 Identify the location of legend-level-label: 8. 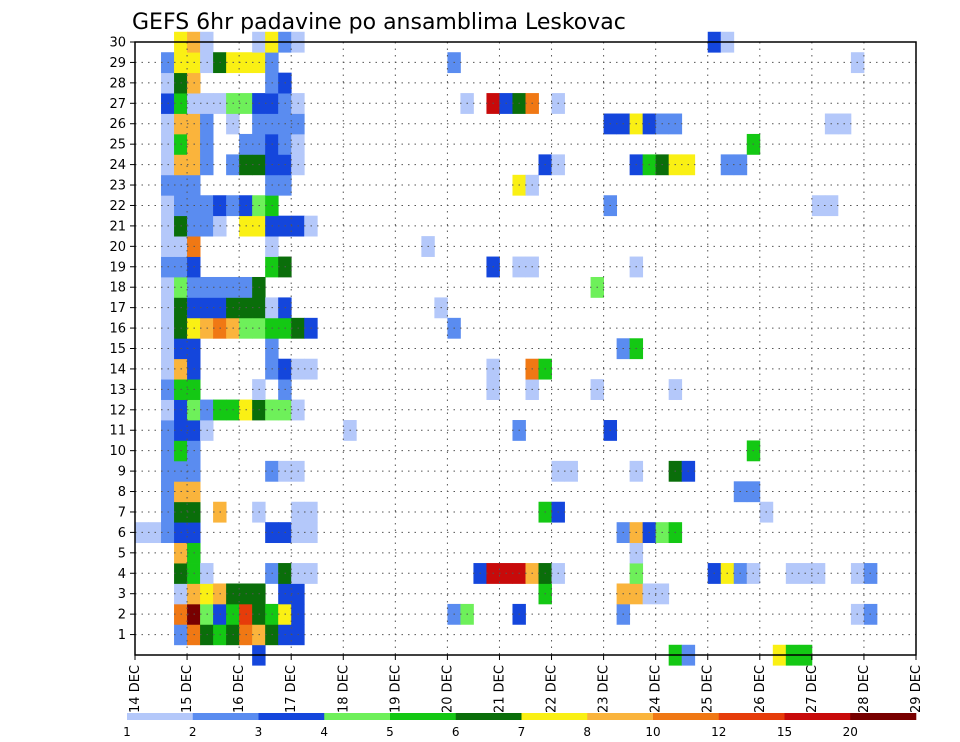
(587, 732).